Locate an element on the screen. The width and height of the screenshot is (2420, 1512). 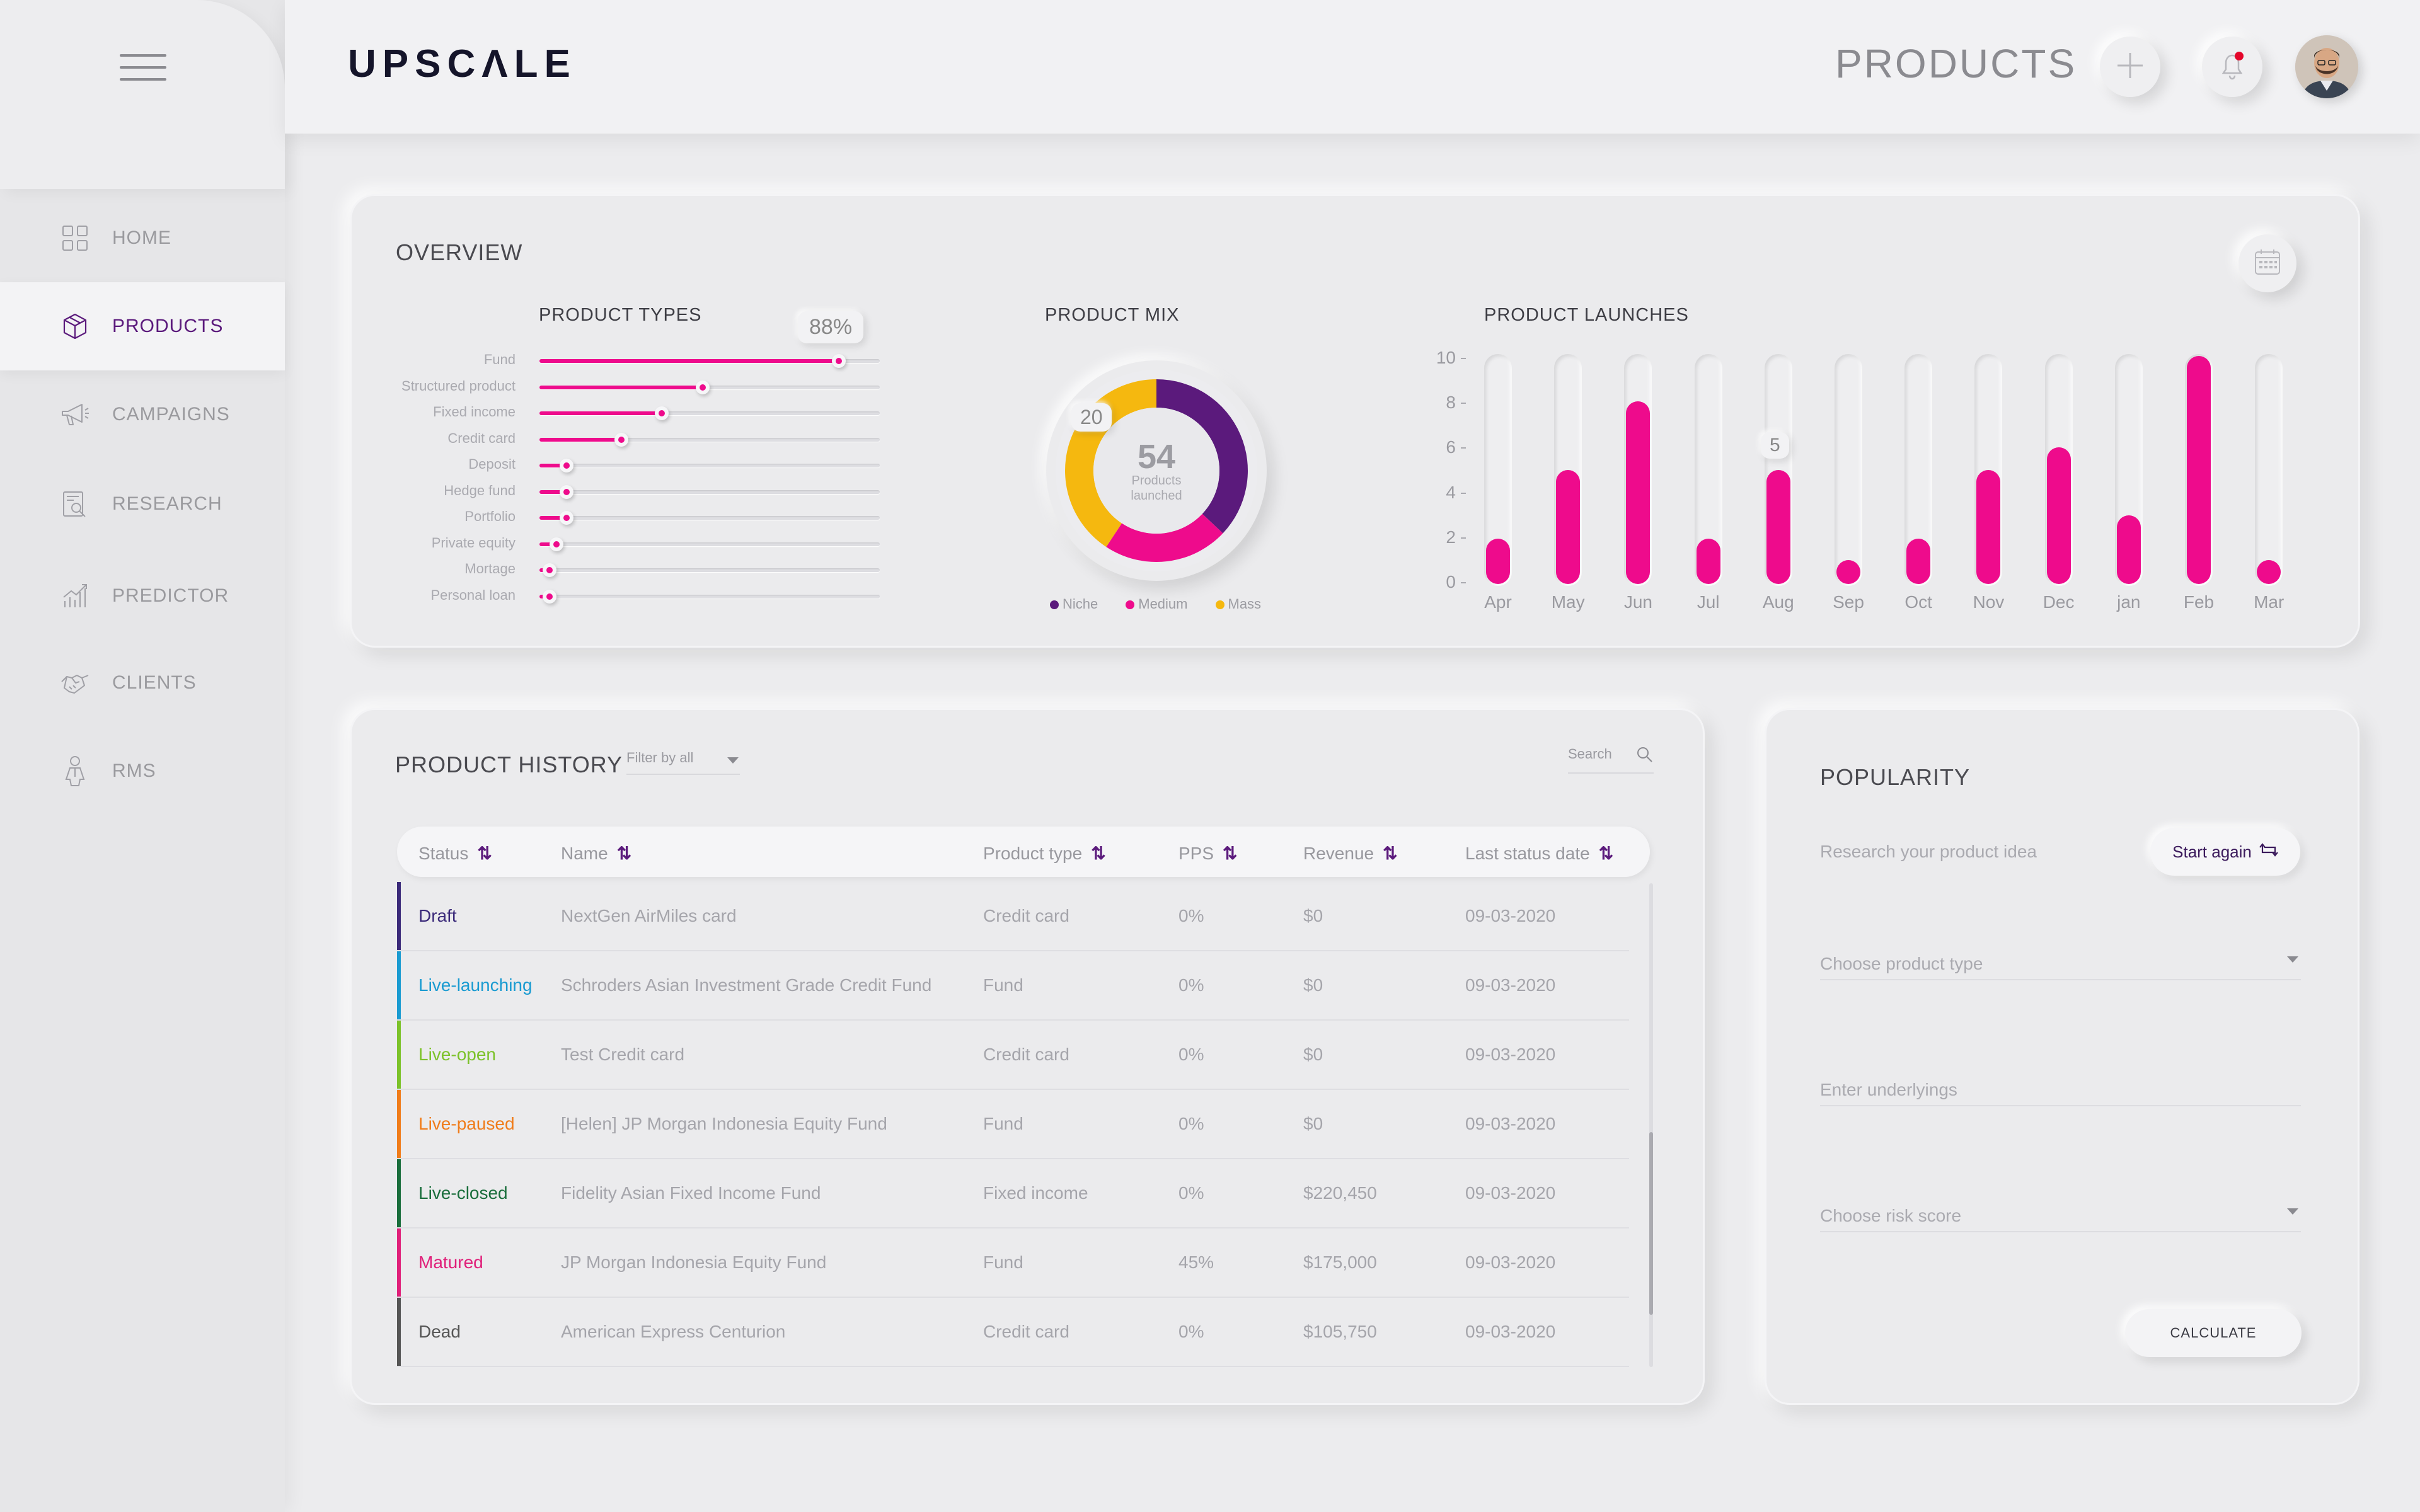
product-type-select: Choose product type is located at coordinates (2060, 961).